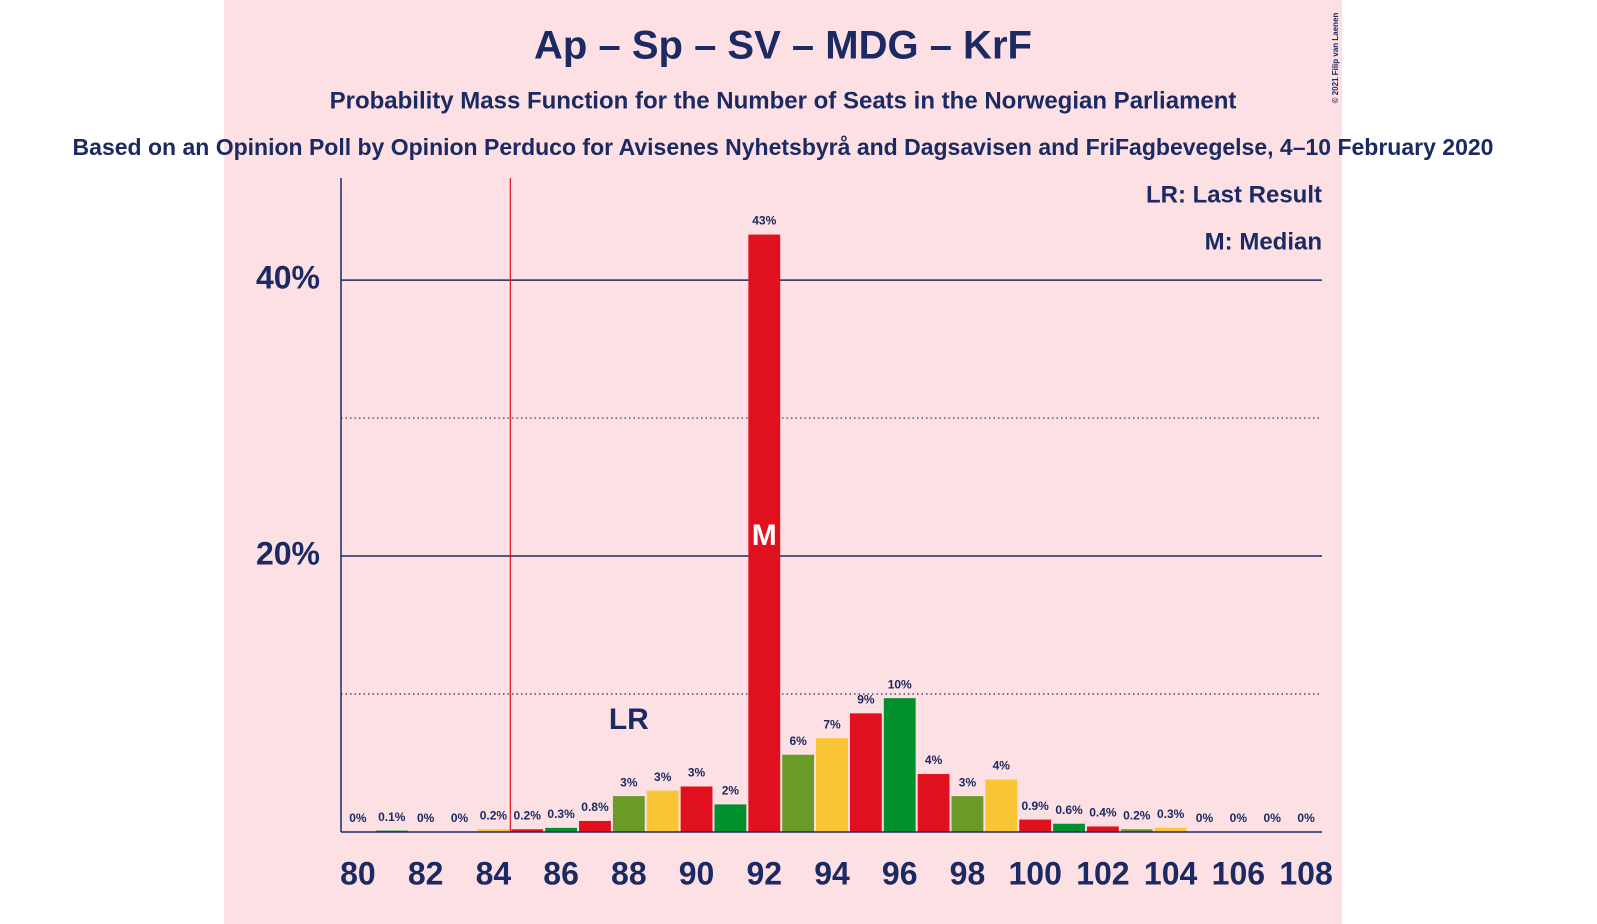 The height and width of the screenshot is (924, 1597). What do you see at coordinates (1034, 873) in the screenshot?
I see `x-tick-label: 100` at bounding box center [1034, 873].